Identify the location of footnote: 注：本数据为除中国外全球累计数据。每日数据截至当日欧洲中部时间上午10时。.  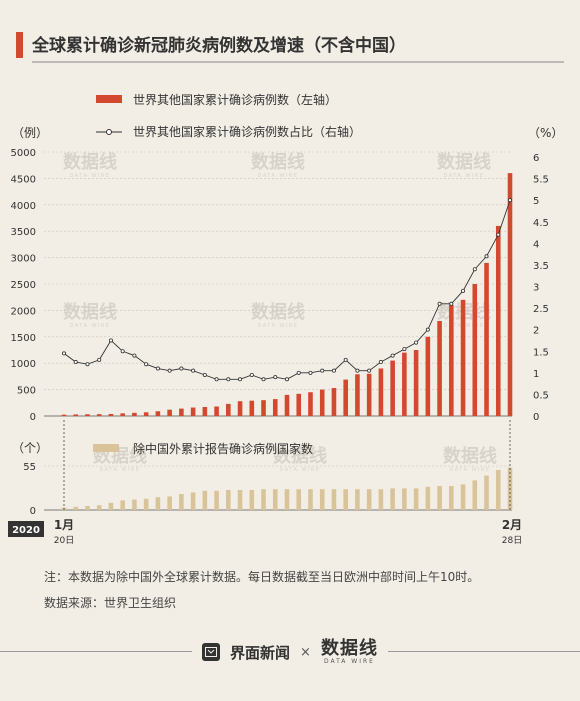
(262, 577).